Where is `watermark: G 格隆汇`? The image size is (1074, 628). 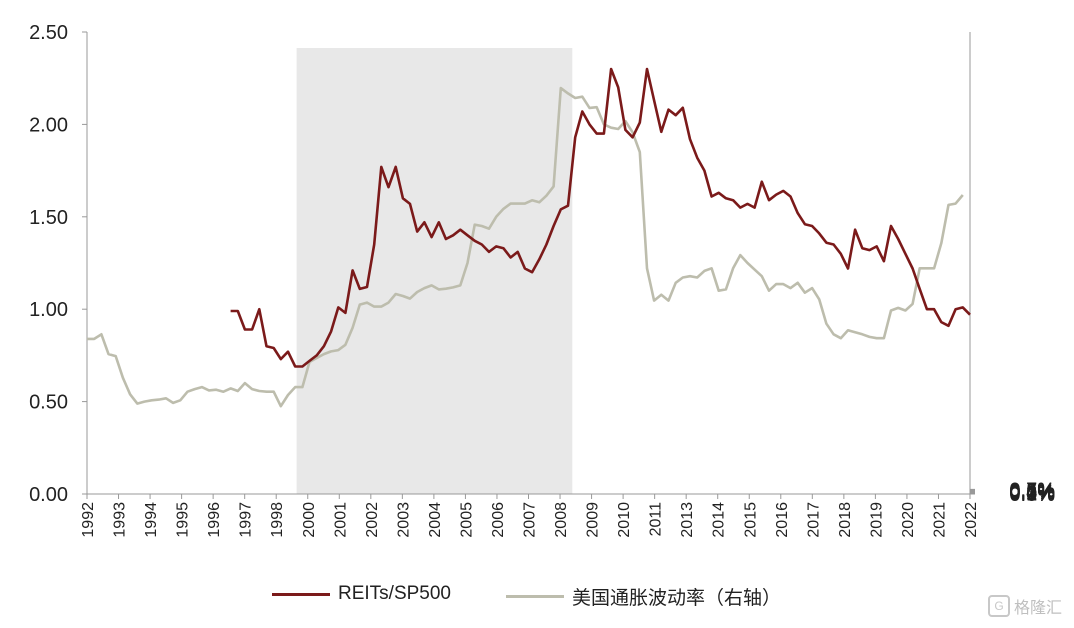
watermark: G 格隆汇 is located at coordinates (1024, 606).